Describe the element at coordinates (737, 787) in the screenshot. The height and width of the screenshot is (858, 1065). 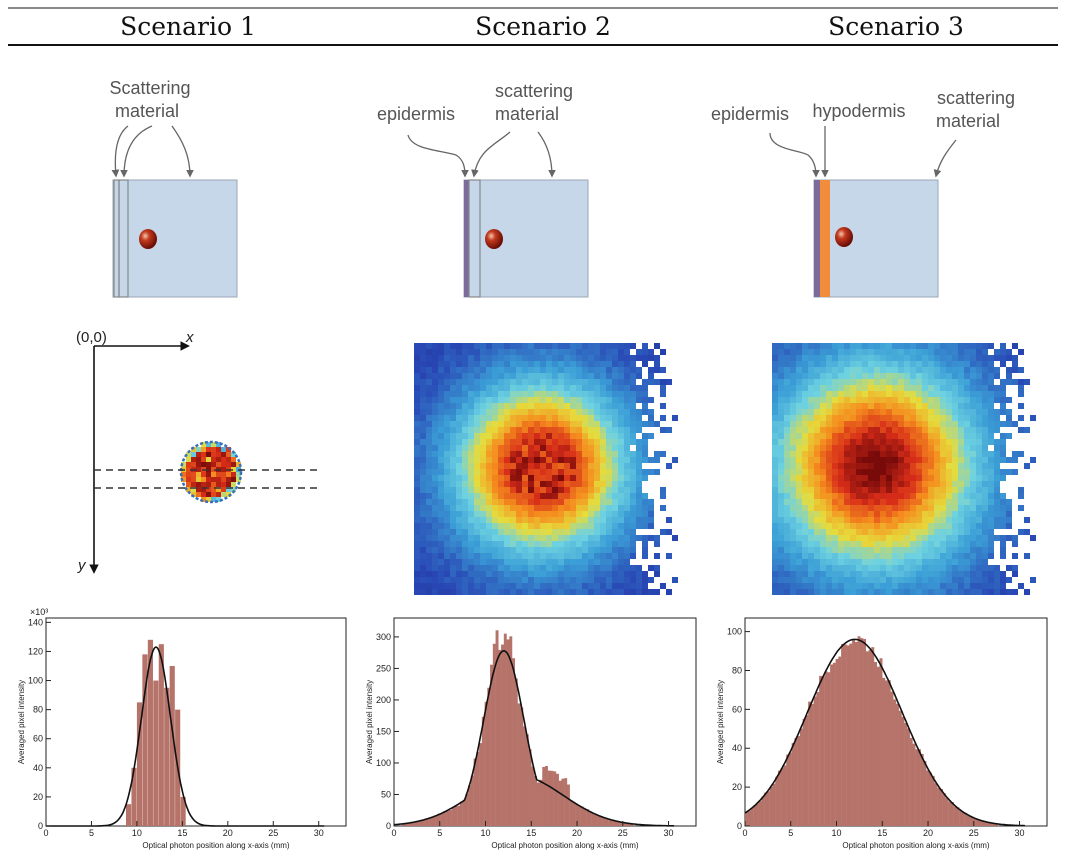
I see `y-tick-label: 20` at that location.